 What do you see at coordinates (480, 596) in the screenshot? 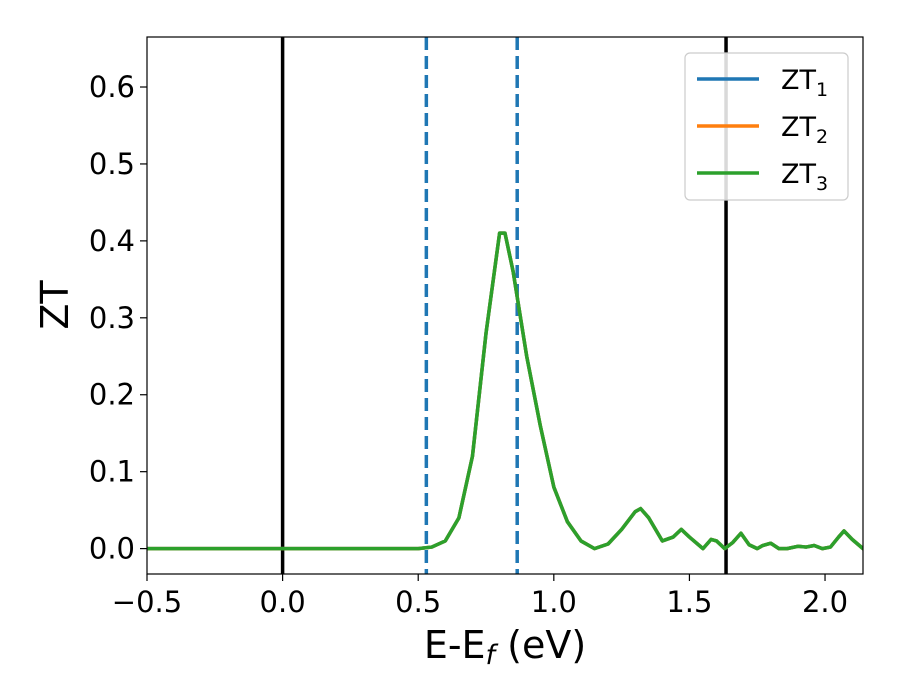
I see `x-axis: −0.5 0.0 0.5 1.0 1.5 2.0` at bounding box center [480, 596].